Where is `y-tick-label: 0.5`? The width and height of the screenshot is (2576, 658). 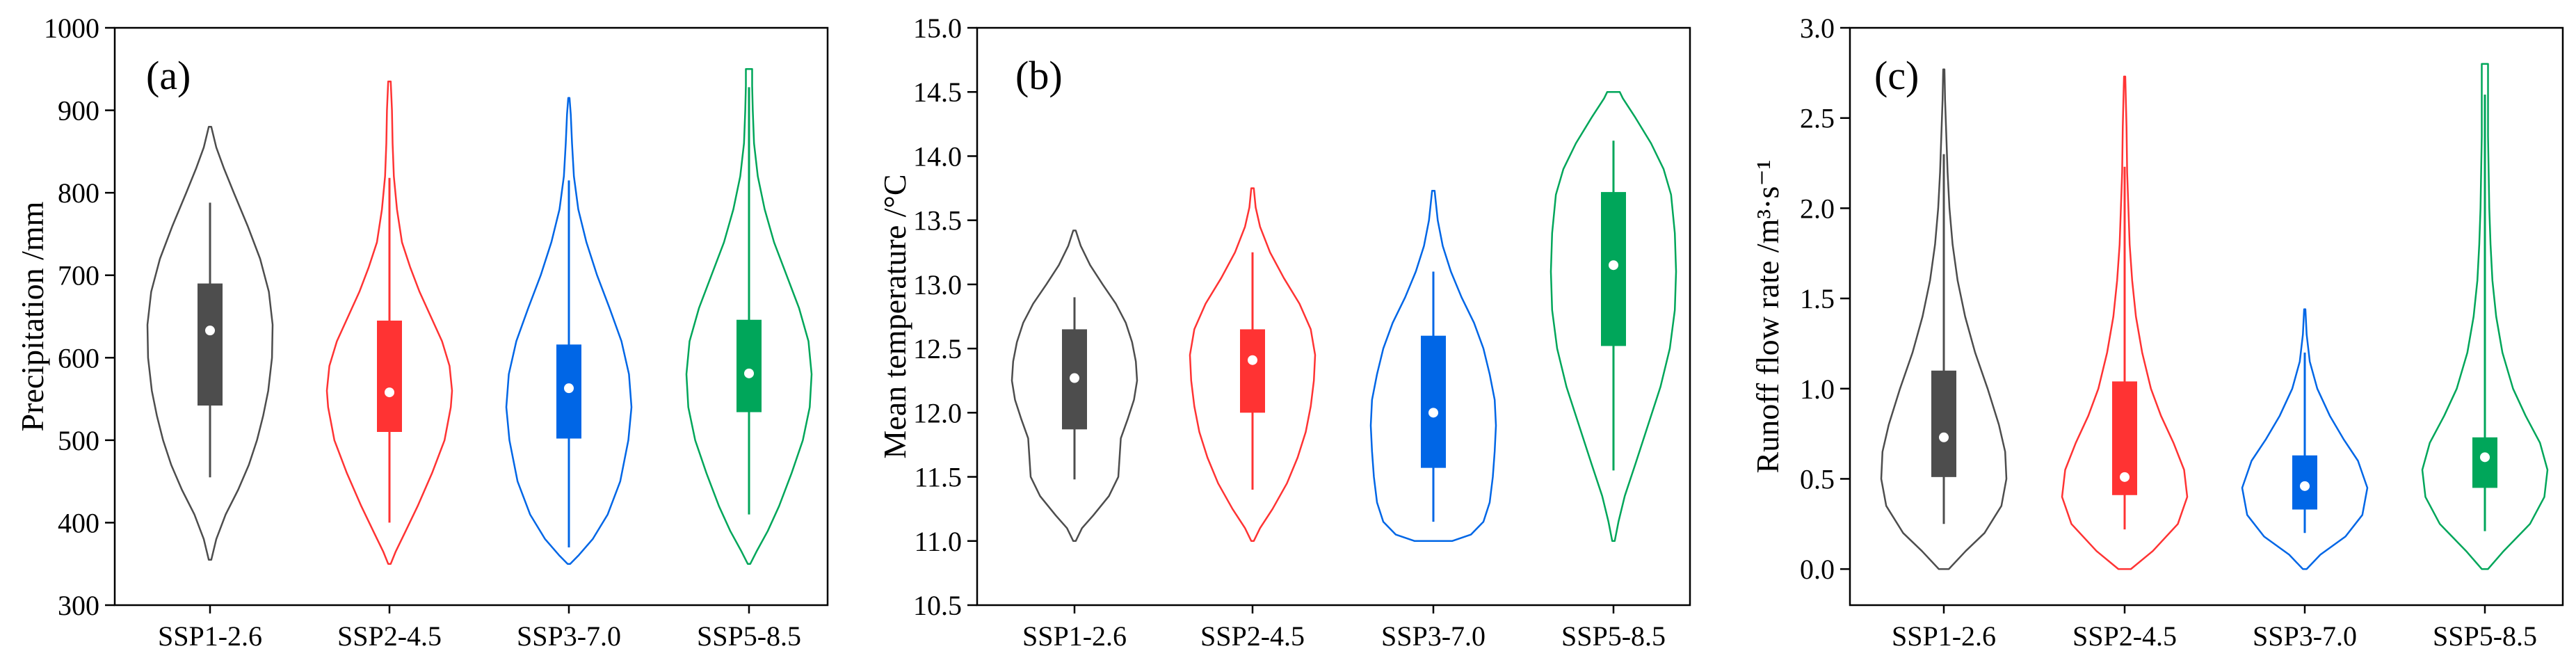
y-tick-label: 0.5 is located at coordinates (1817, 479).